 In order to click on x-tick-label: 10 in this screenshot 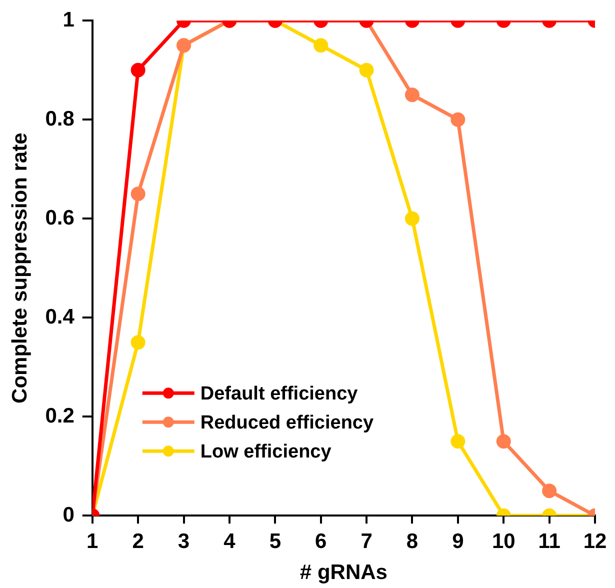, I will do `click(504, 541)`.